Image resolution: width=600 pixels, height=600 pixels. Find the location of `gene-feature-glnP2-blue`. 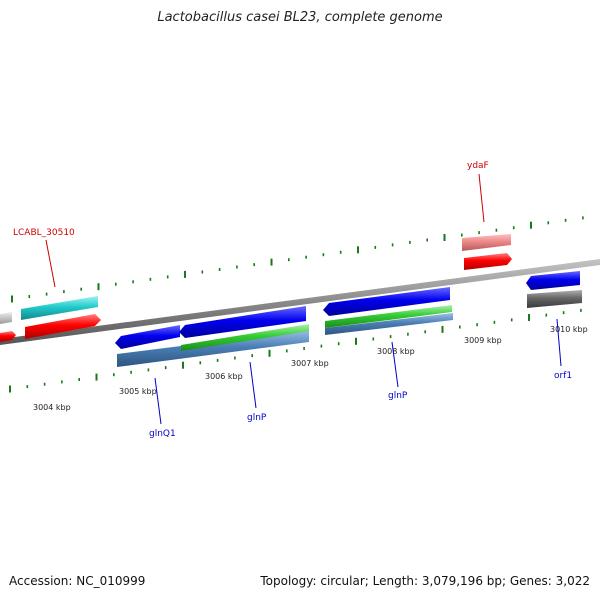

gene-feature-glnP2-blue is located at coordinates (386, 301).